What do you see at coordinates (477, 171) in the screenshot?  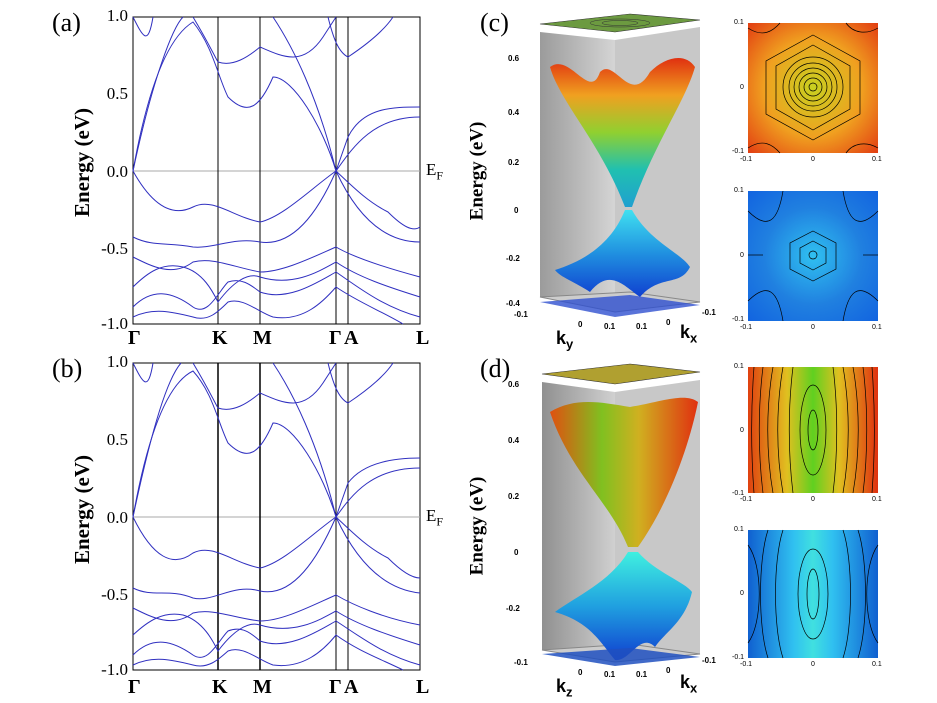 I see `ylabel-c: Energy (eV)` at bounding box center [477, 171].